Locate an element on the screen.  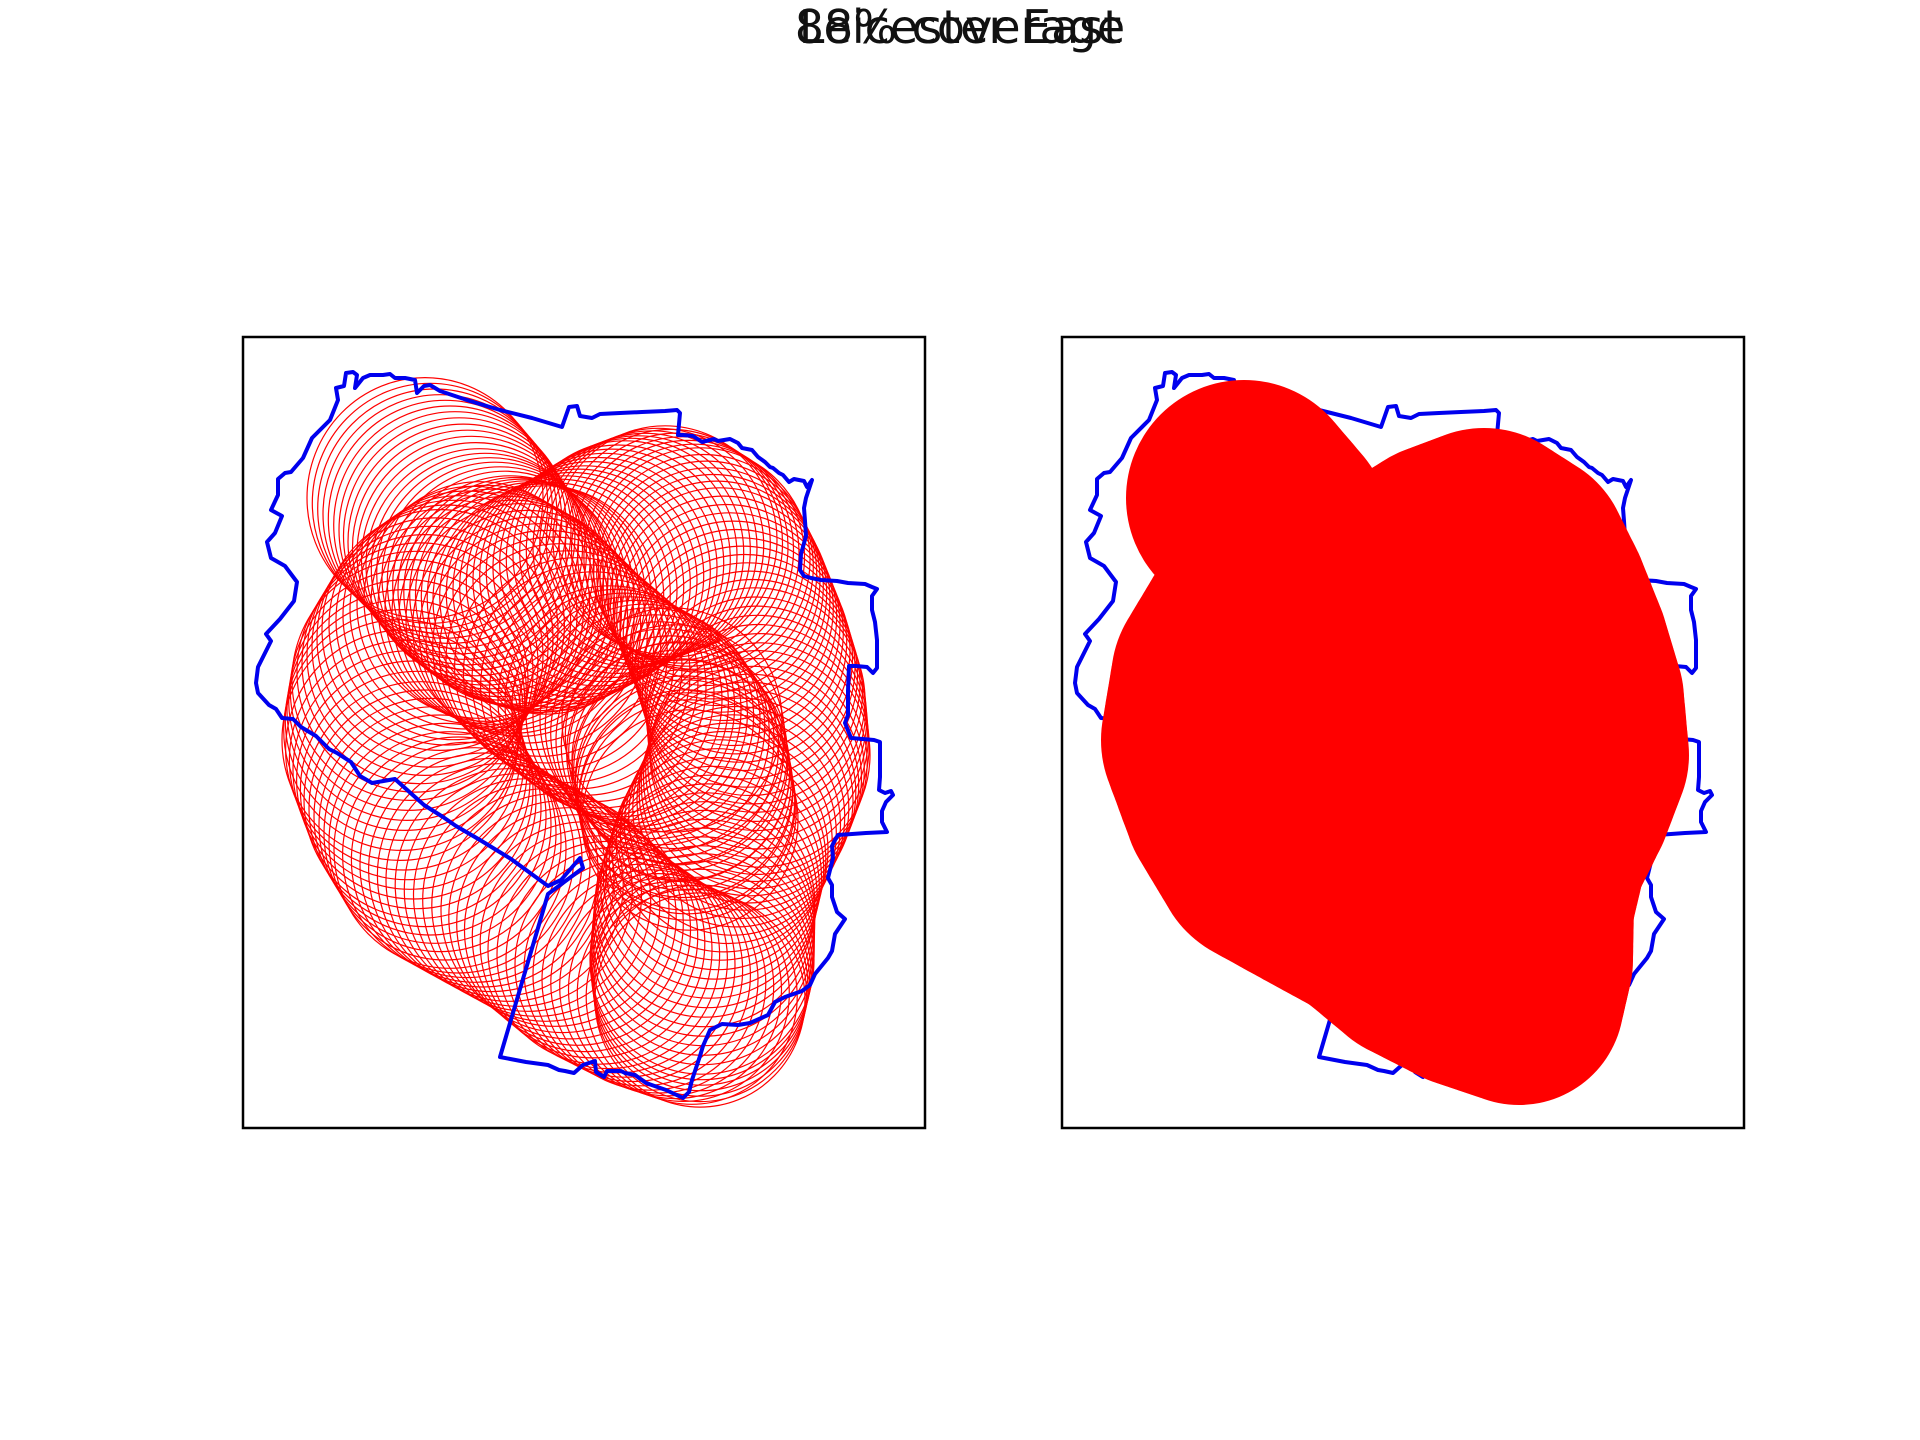
coverage-circle-filled is located at coordinates (1491, 720).